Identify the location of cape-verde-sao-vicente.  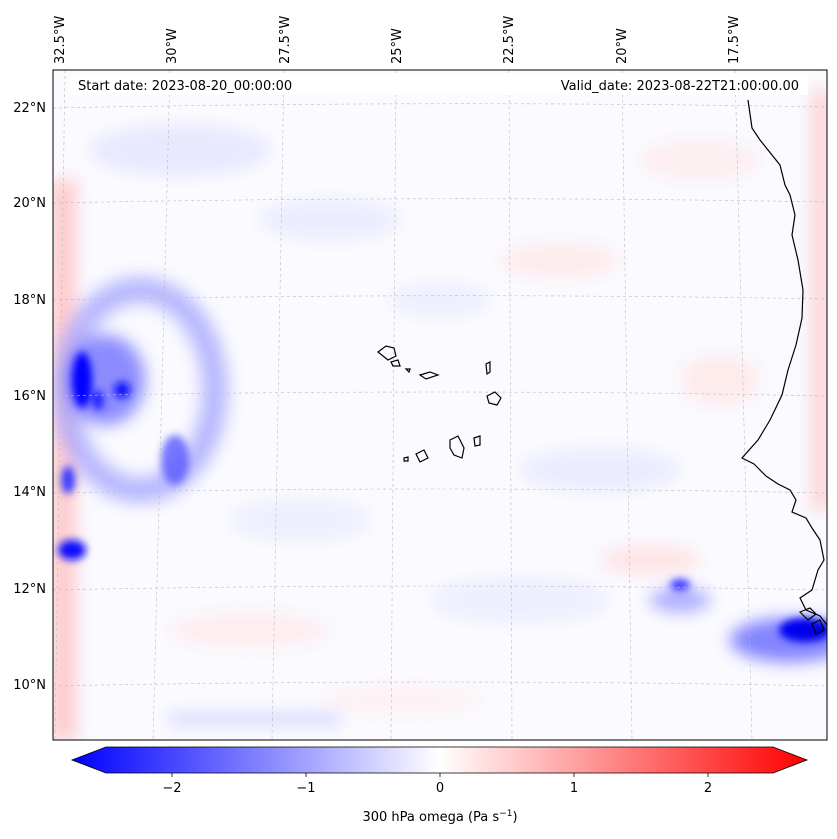
(395, 363).